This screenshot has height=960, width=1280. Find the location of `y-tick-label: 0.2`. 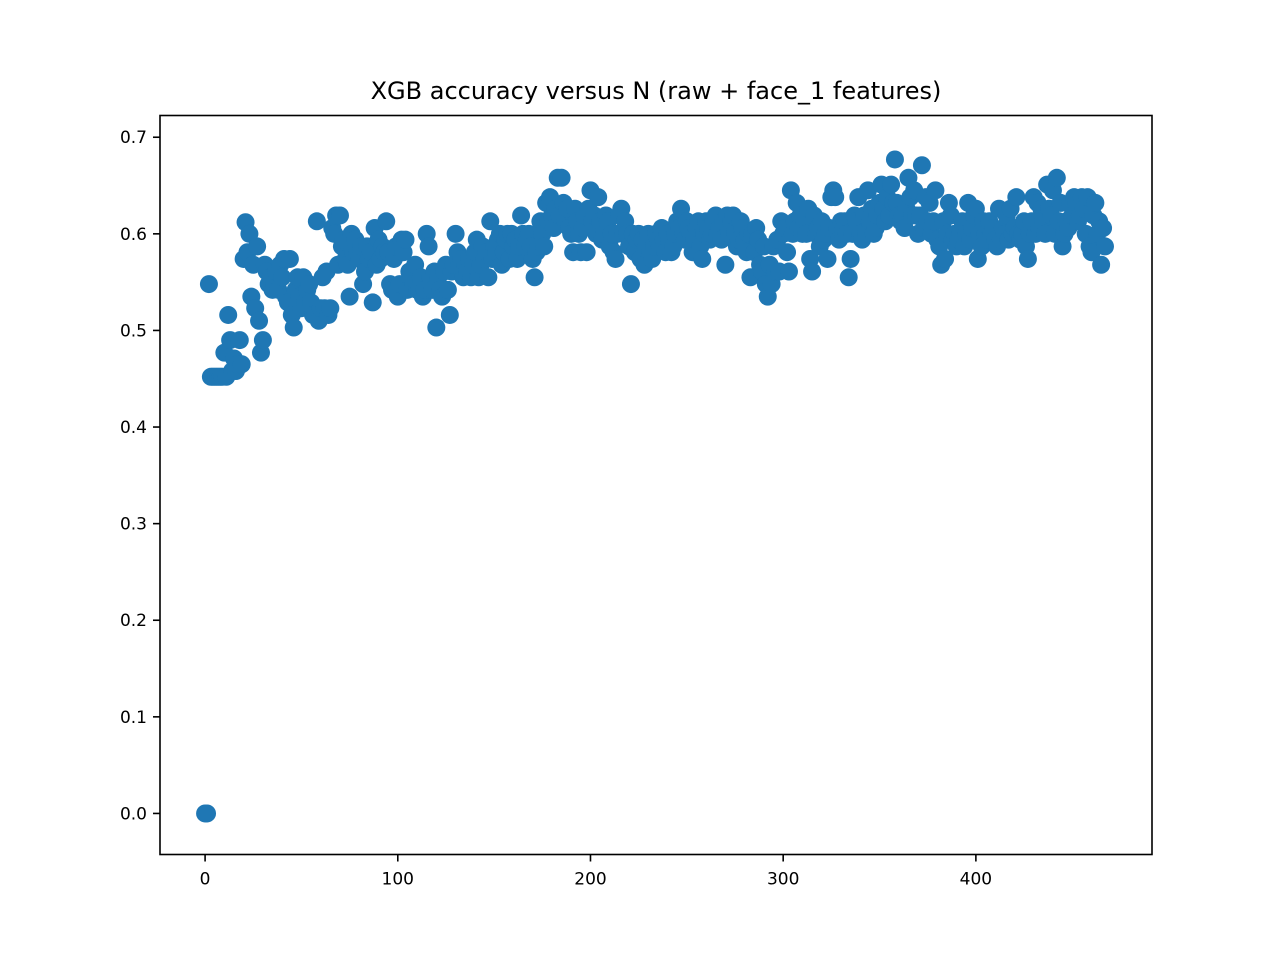

y-tick-label: 0.2 is located at coordinates (133, 621).